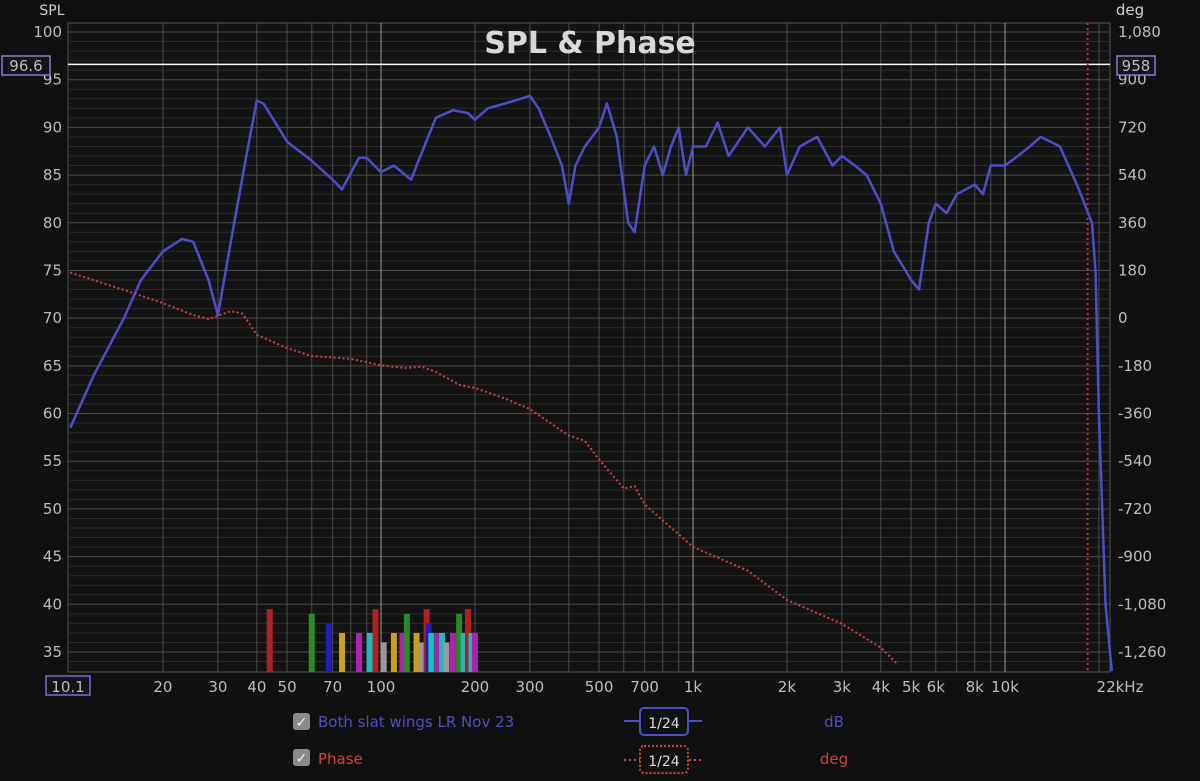 Image resolution: width=1200 pixels, height=781 pixels. Describe the element at coordinates (975, 687) in the screenshot. I see `x-tick-label: 8k` at that location.